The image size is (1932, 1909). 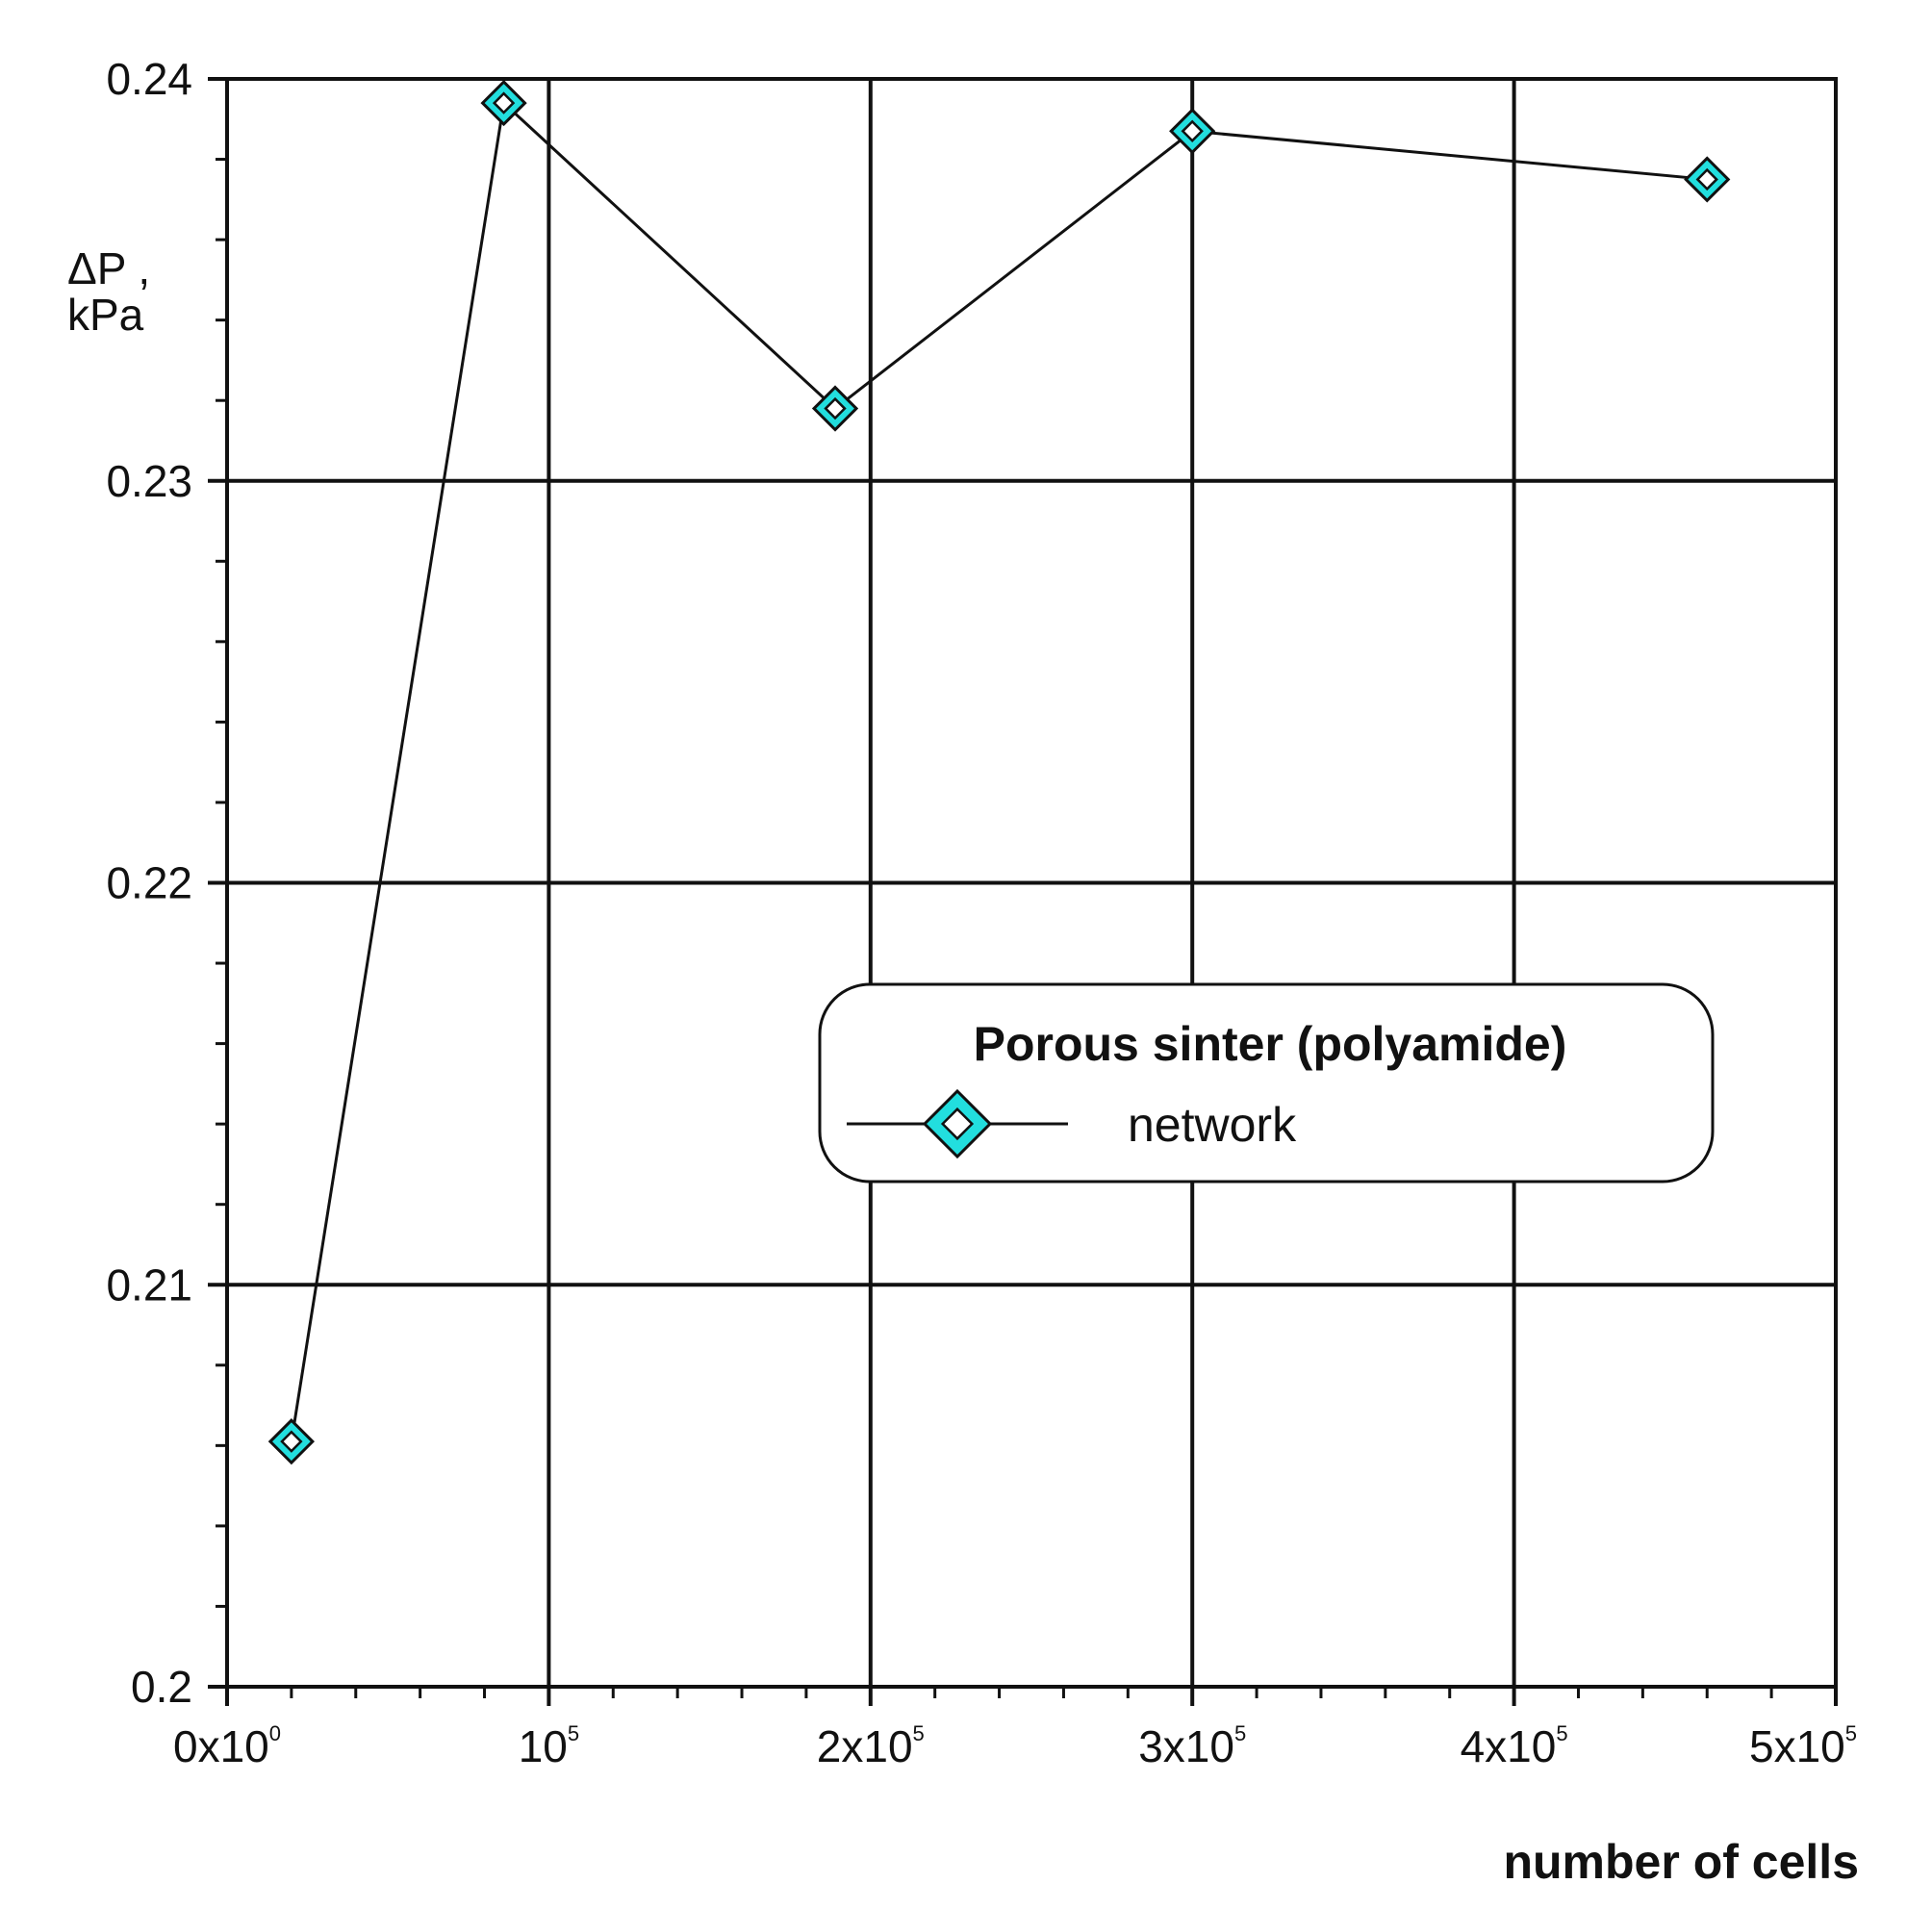 I want to click on y-tick-label: 0.23, so click(x=149, y=481).